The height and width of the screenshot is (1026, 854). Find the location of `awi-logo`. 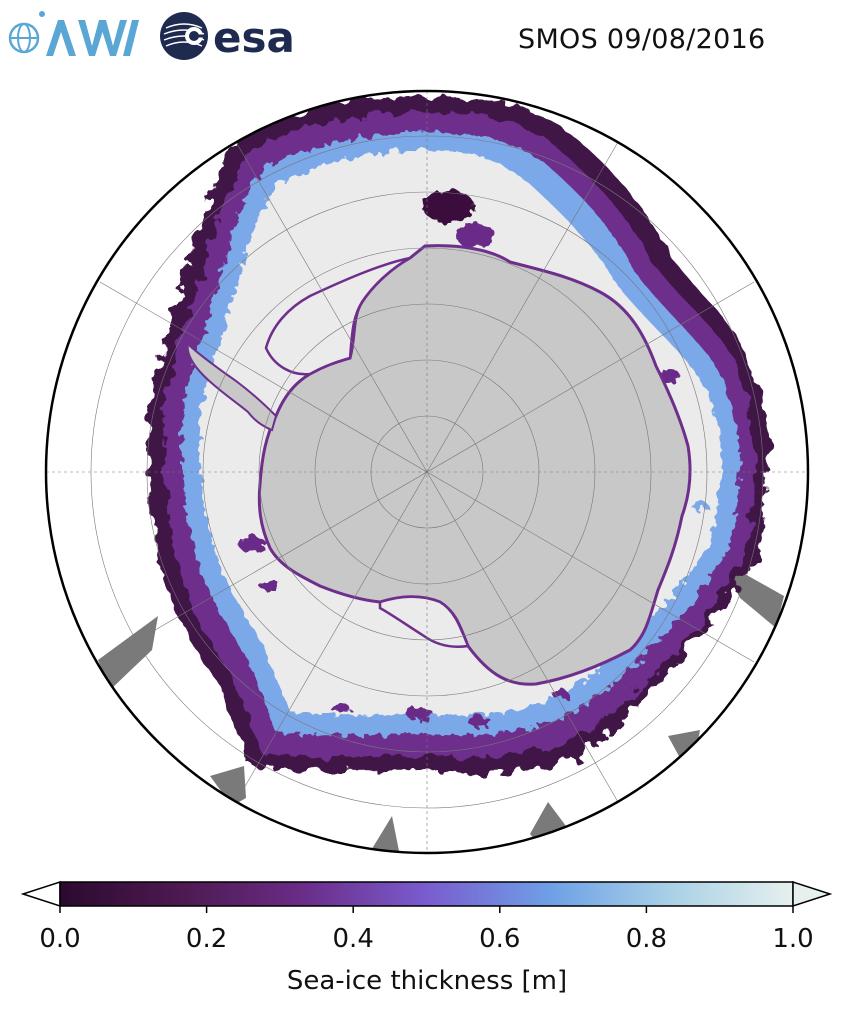

awi-logo is located at coordinates (73, 33).